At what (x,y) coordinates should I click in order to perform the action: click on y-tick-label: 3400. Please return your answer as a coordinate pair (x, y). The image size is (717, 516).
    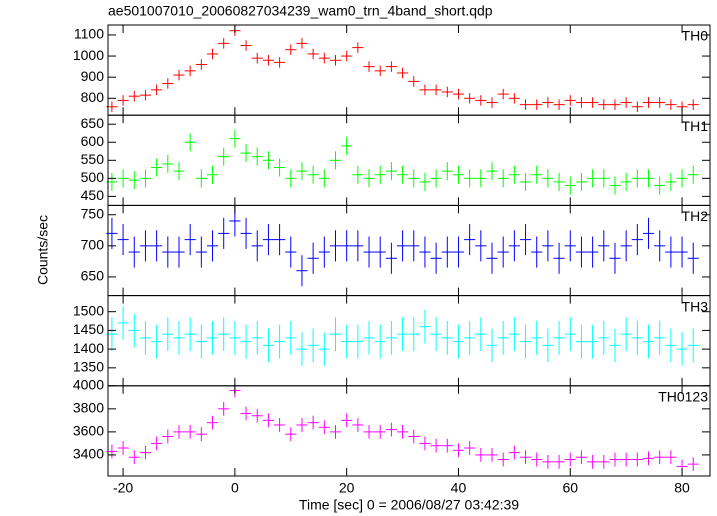
    Looking at the image, I should click on (88, 454).